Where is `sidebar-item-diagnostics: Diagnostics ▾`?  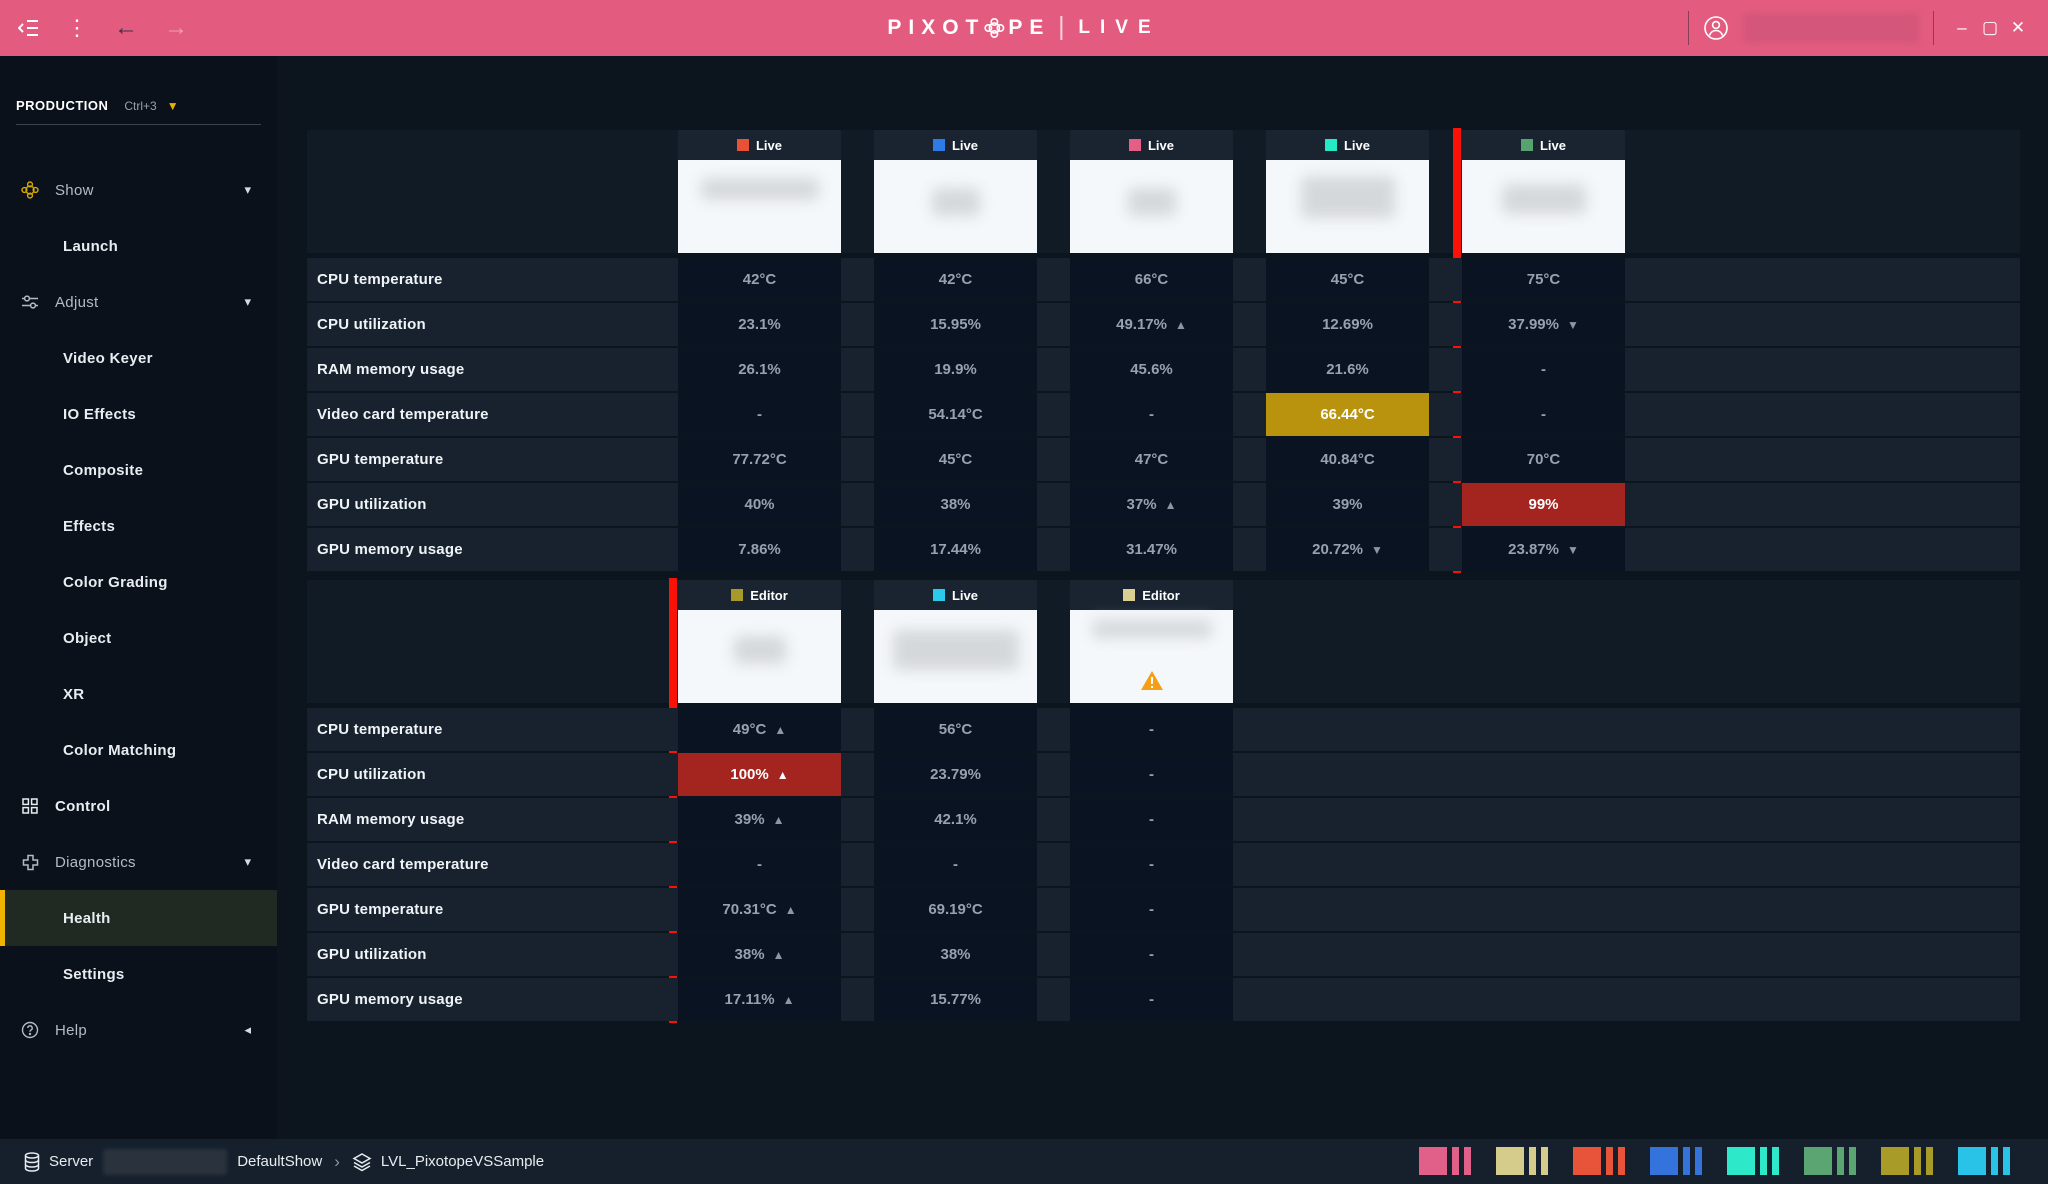 sidebar-item-diagnostics: Diagnostics ▾ is located at coordinates (138, 862).